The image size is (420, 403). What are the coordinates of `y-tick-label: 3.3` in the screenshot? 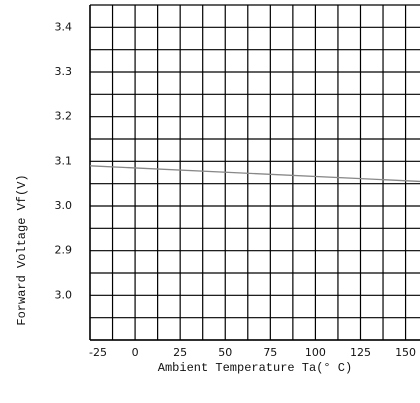 It's located at (64, 71).